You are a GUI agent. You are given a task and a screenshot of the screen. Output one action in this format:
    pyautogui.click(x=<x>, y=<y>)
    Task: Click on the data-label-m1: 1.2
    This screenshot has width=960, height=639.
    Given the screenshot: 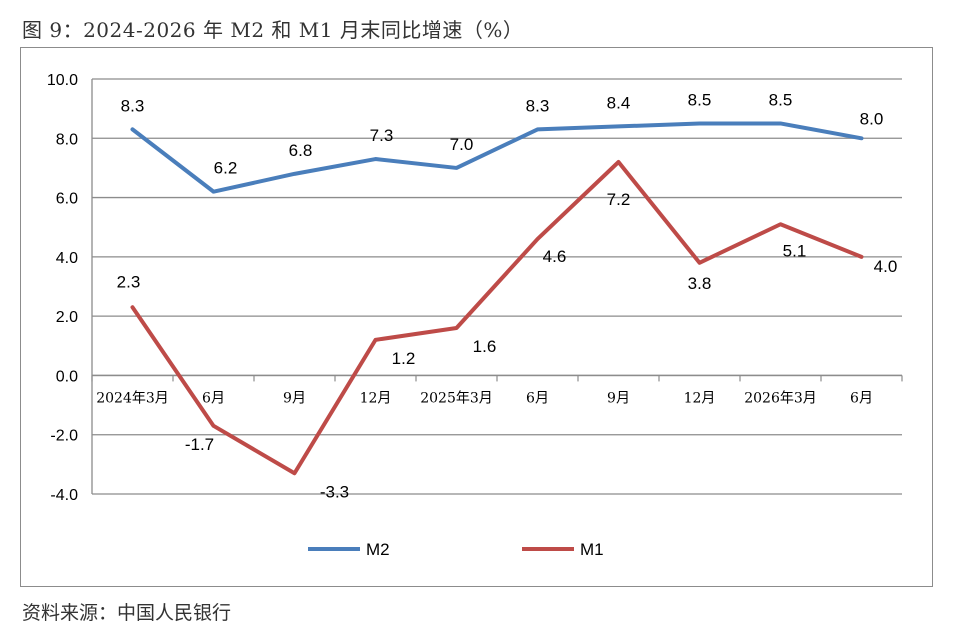 What is the action you would take?
    pyautogui.click(x=404, y=358)
    